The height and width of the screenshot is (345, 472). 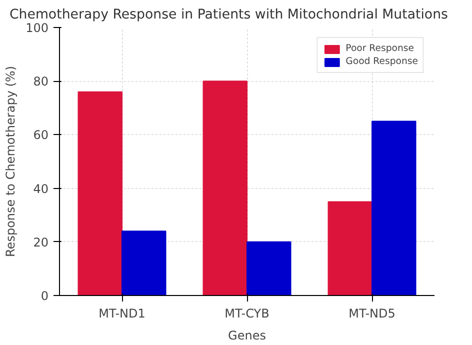 What do you see at coordinates (11, 161) in the screenshot?
I see `y-axis-title: Response to Chemotherapy (%)` at bounding box center [11, 161].